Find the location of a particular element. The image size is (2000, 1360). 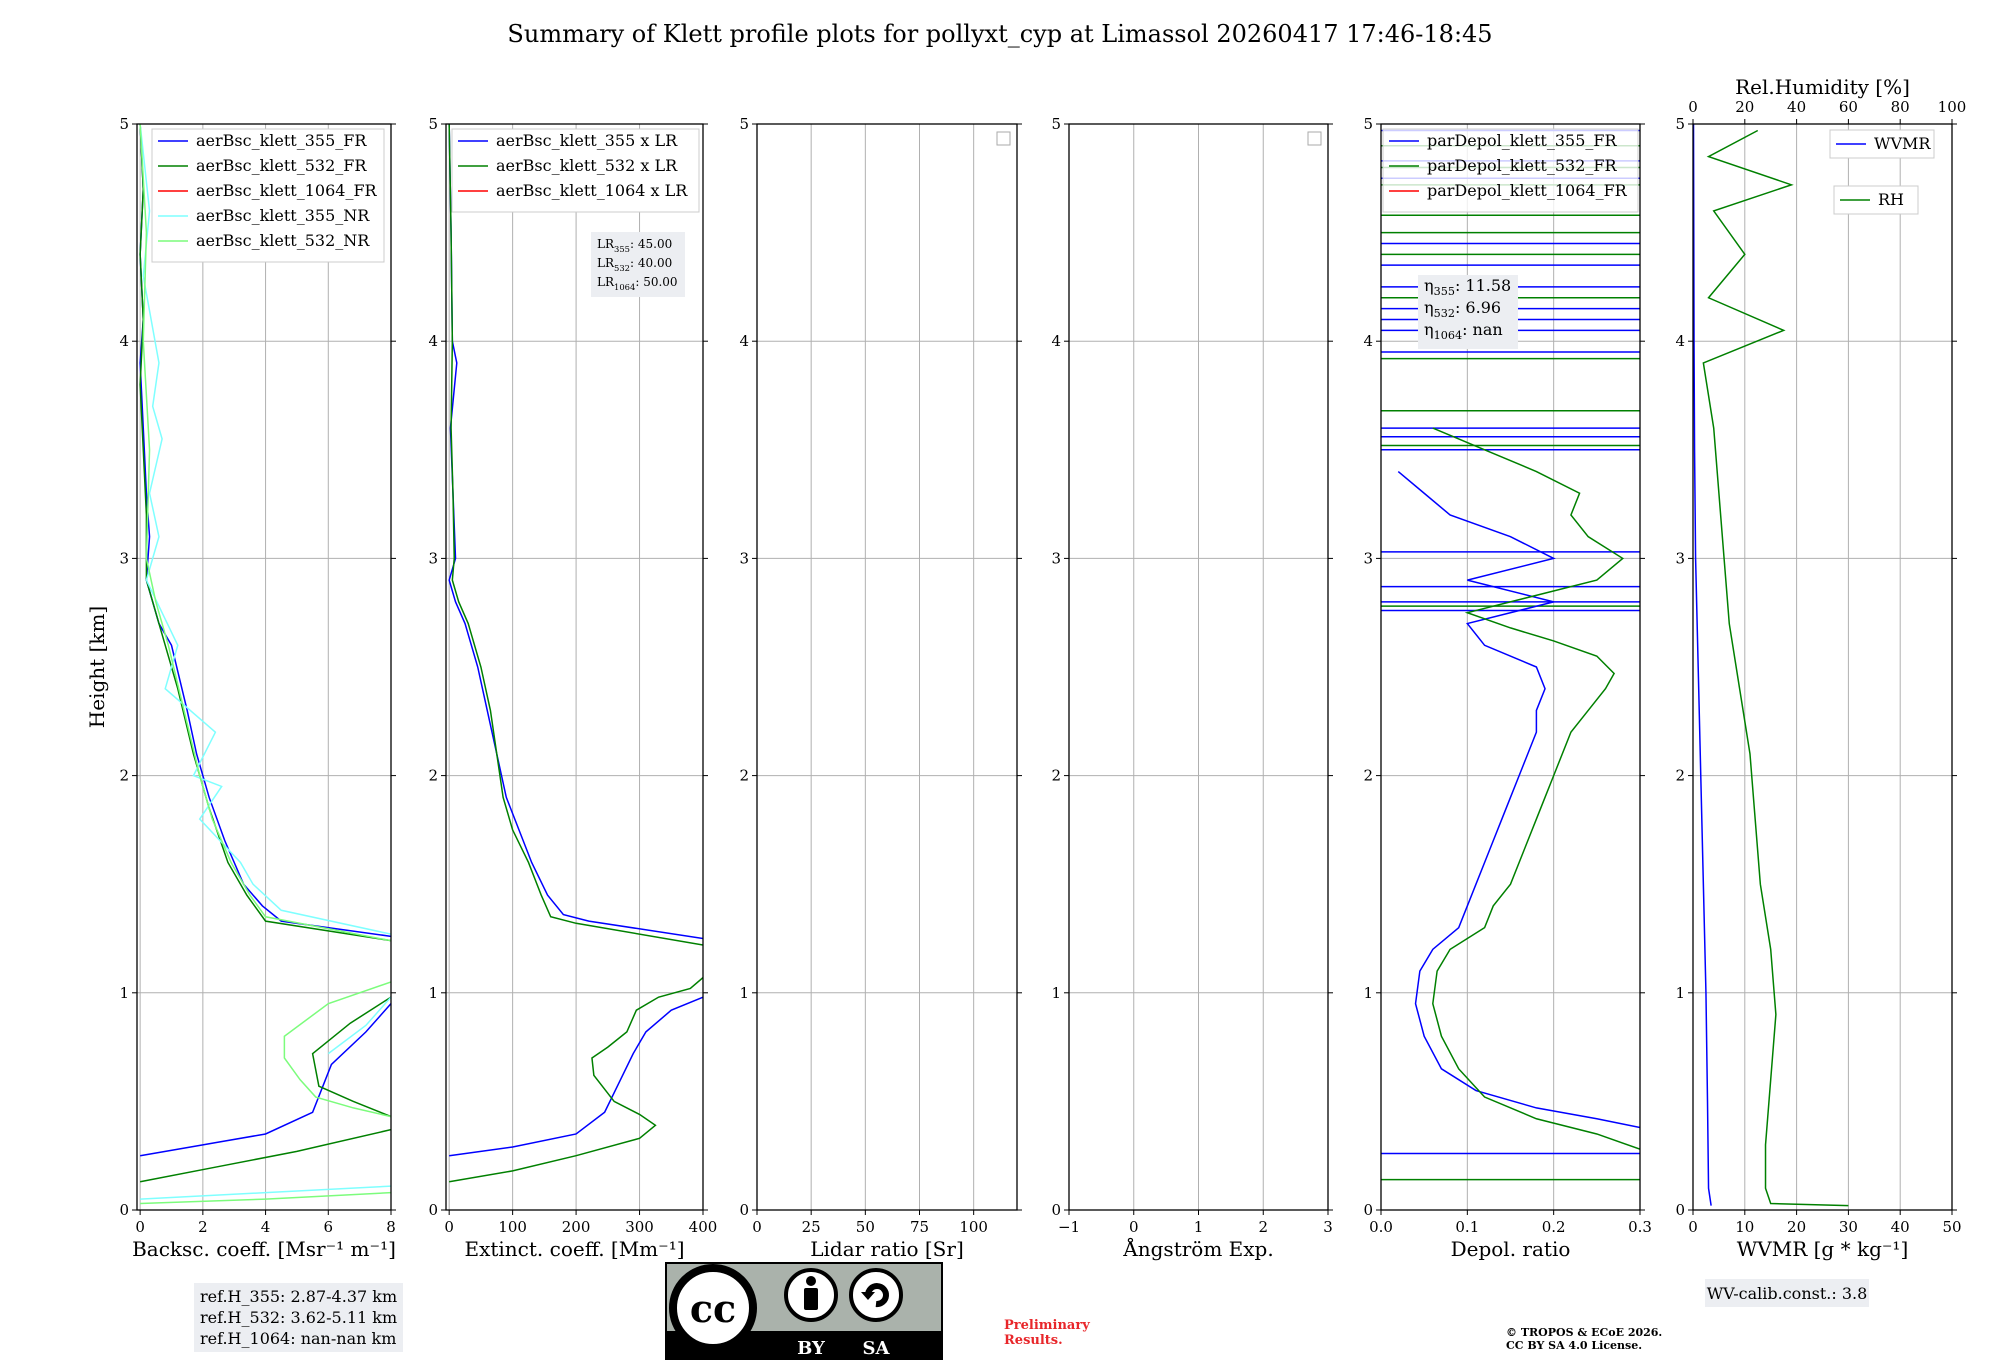

wv-calib-constant: WV-calib.const.: 3.8 is located at coordinates (1787, 1293).